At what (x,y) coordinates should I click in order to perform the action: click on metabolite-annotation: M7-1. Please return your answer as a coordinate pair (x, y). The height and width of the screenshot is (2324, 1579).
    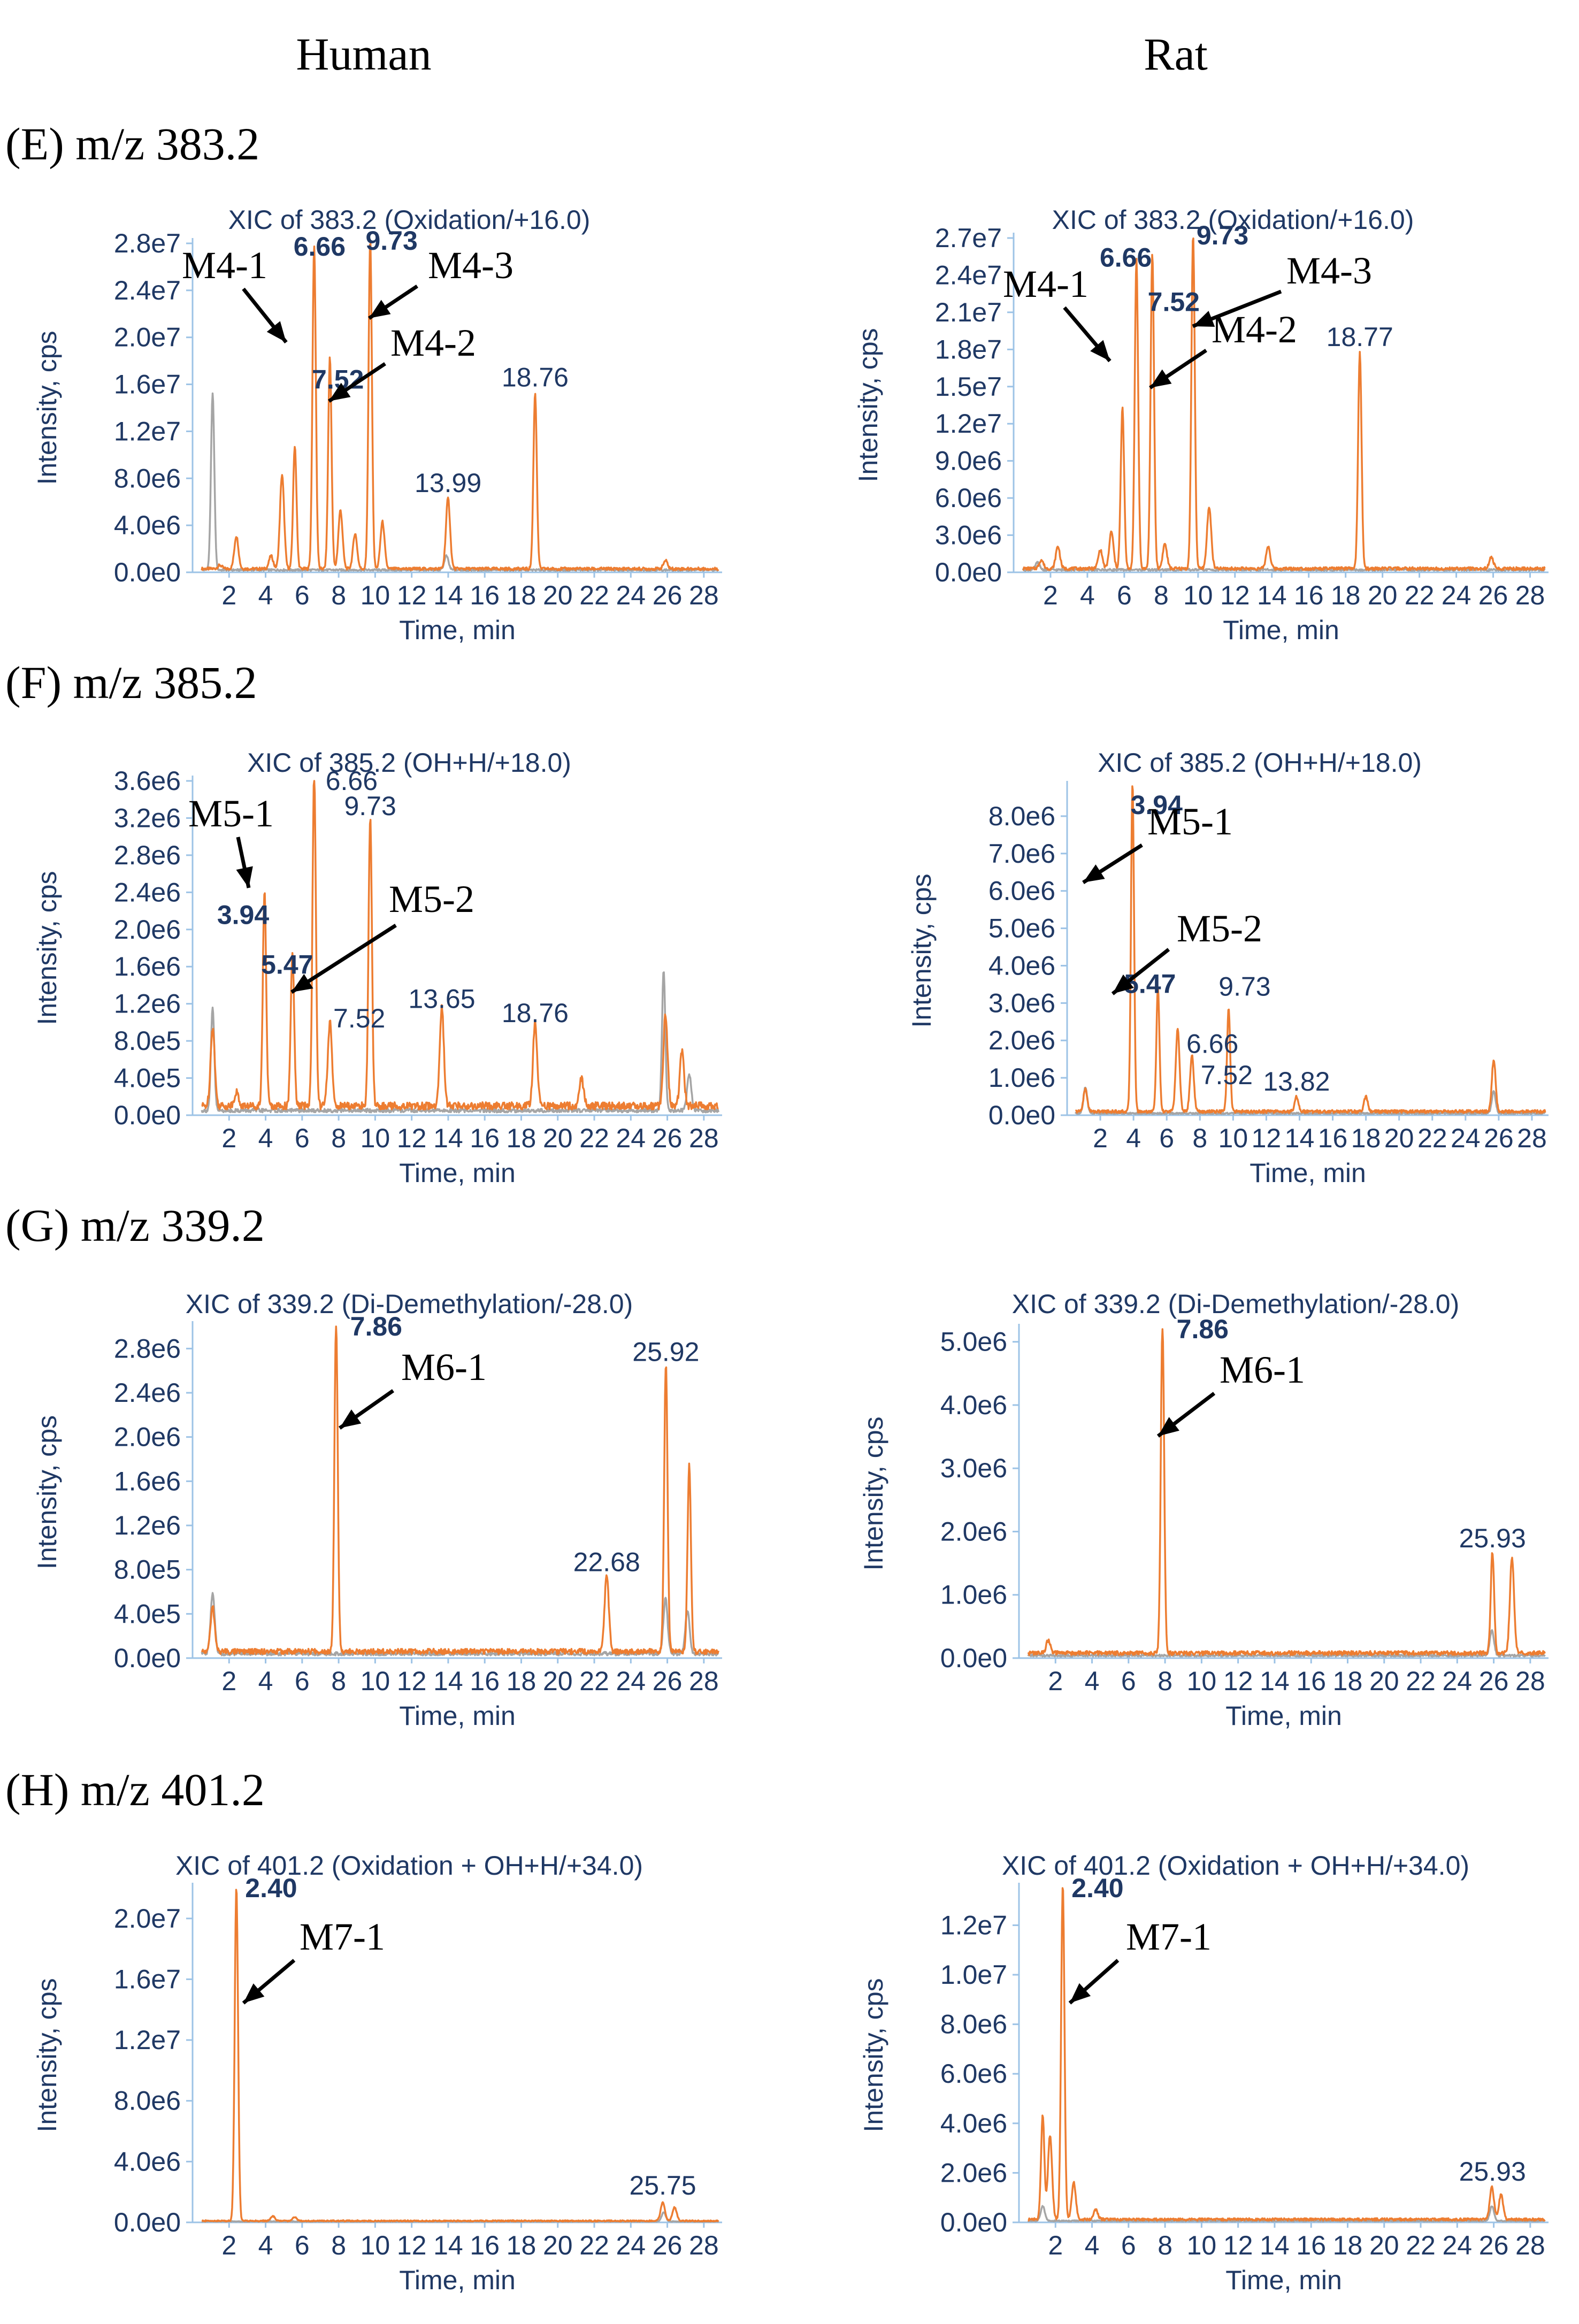
    Looking at the image, I should click on (342, 1936).